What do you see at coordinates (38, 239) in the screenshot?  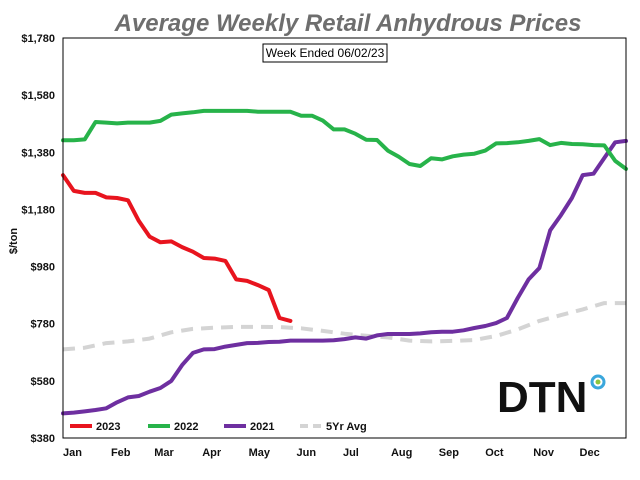 I see `y-axis-ticks: $1,780 $1,580 $1,380 $1,180 $980 $780 $580 $380` at bounding box center [38, 239].